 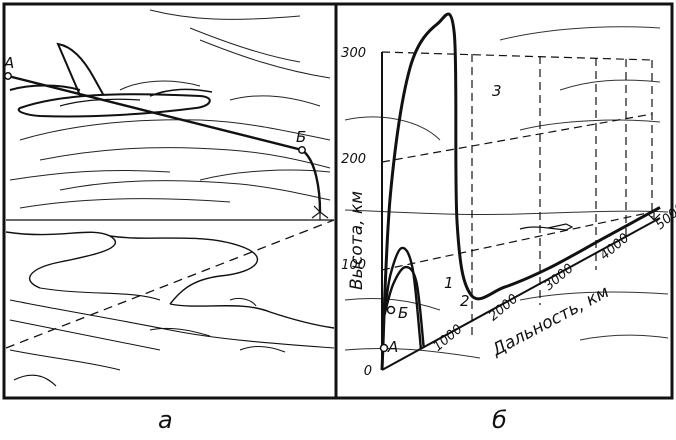 What do you see at coordinates (654, 216) in the screenshot?
I see `impact-icon` at bounding box center [654, 216].